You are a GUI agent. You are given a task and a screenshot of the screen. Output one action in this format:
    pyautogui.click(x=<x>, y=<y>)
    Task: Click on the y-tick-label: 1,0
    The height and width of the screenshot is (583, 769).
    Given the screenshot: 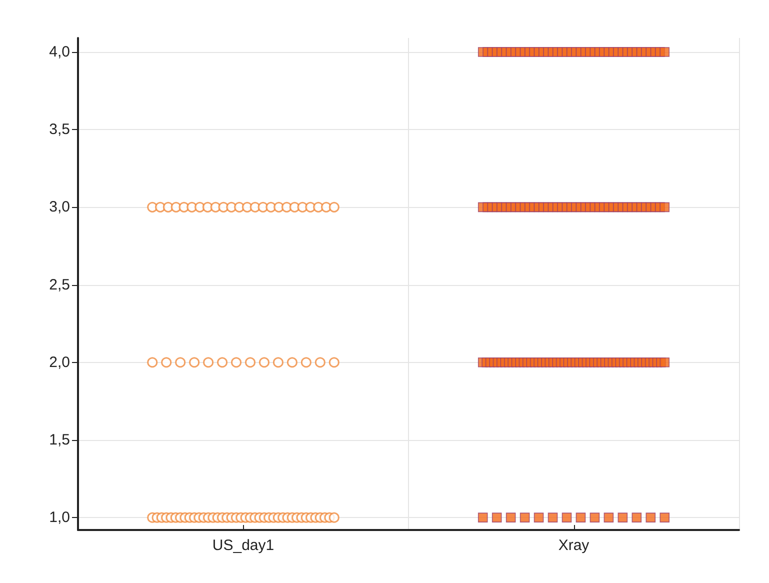 What is the action you would take?
    pyautogui.click(x=59, y=517)
    